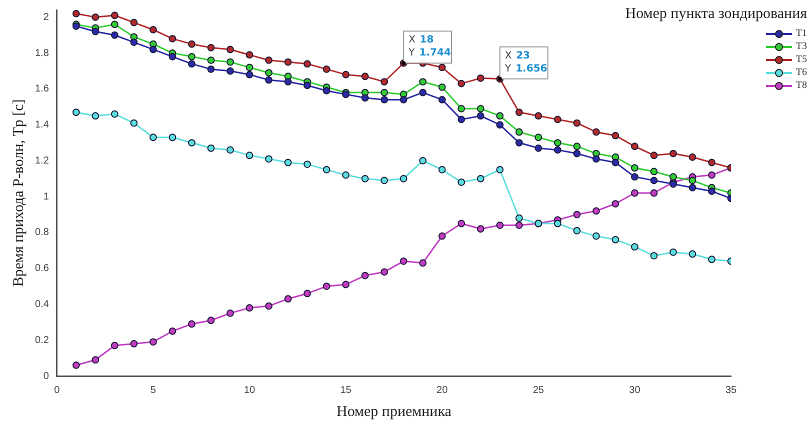 This screenshot has width=811, height=429. Describe the element at coordinates (635, 390) in the screenshot. I see `x-tick-label: 30` at that location.